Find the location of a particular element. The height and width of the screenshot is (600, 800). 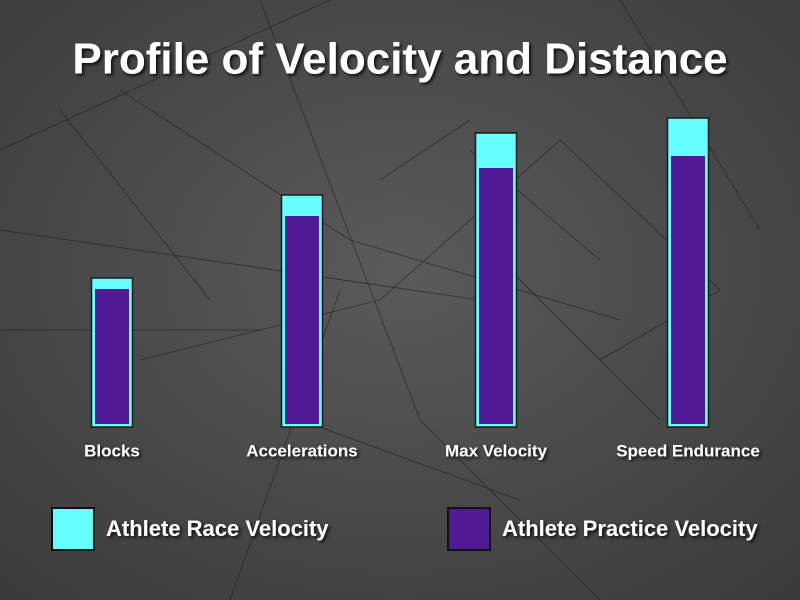

x-tick-label: Blocks is located at coordinates (112, 450).